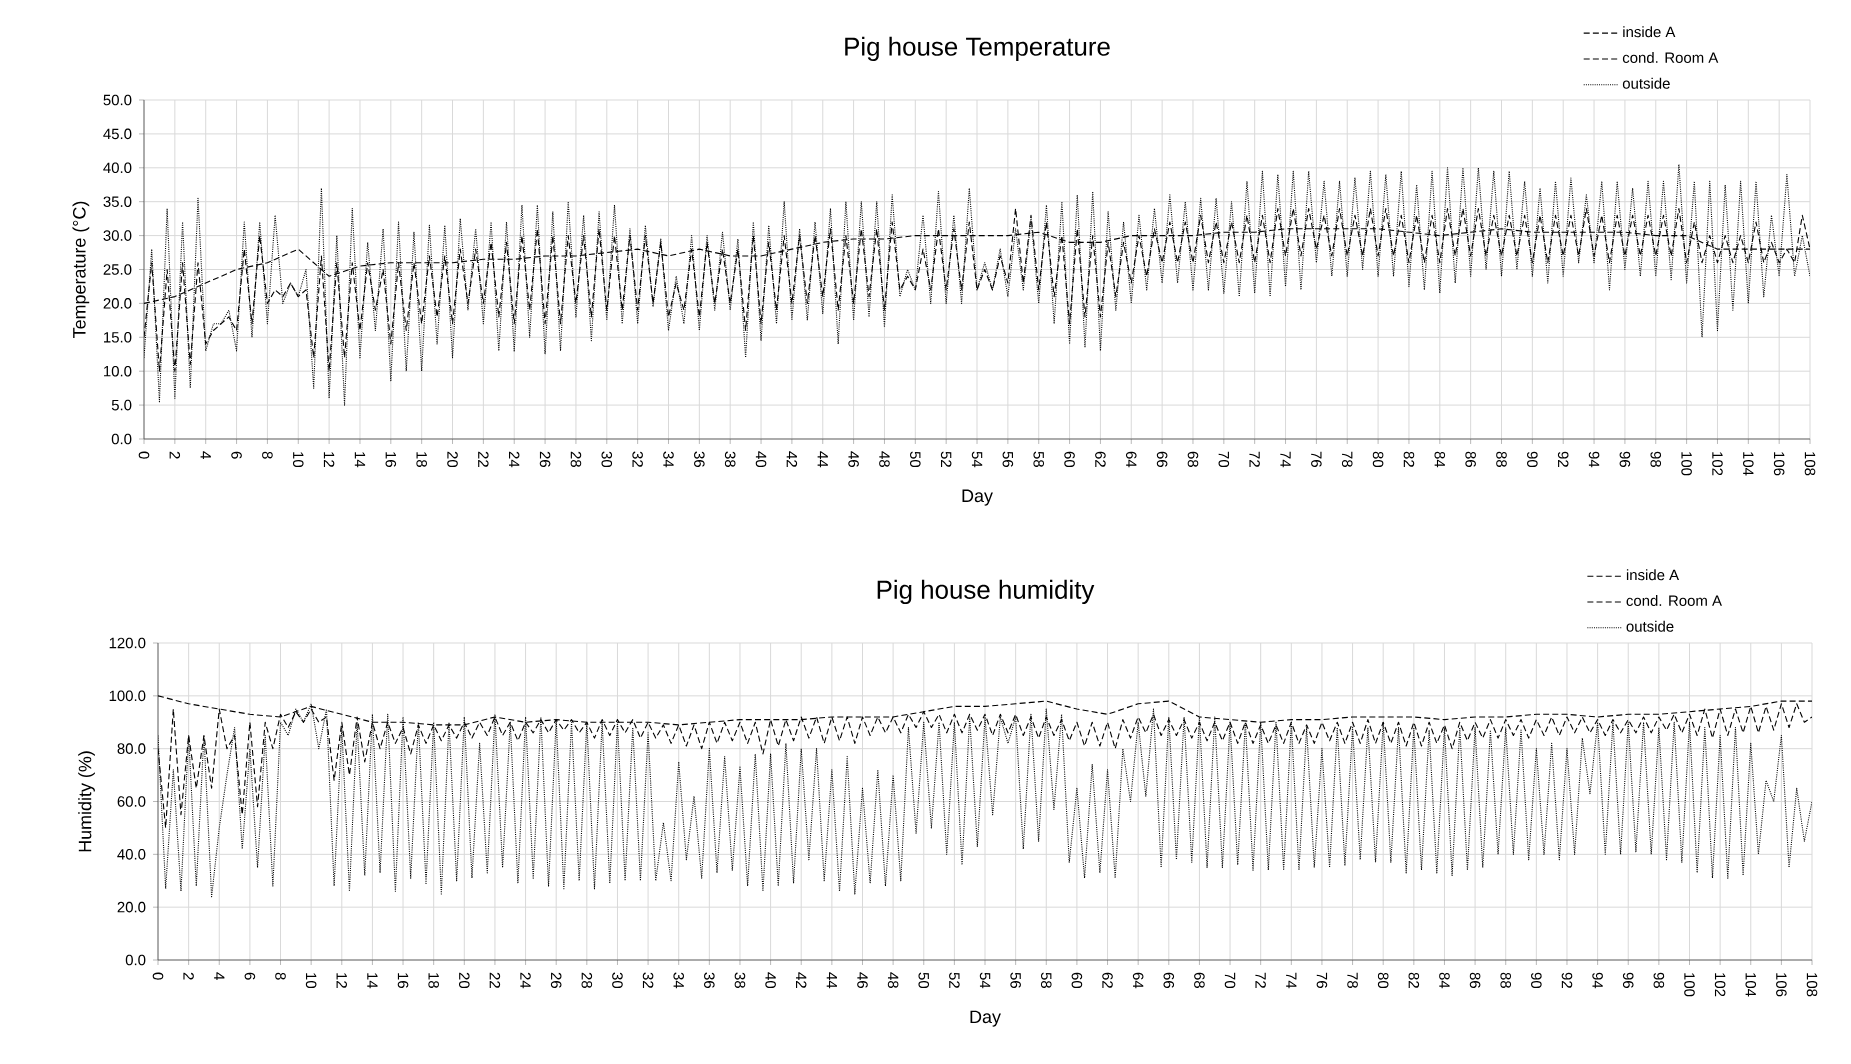 The width and height of the screenshot is (1851, 1064). Describe the element at coordinates (946, 459) in the screenshot. I see `x-tick-label: 52` at that location.